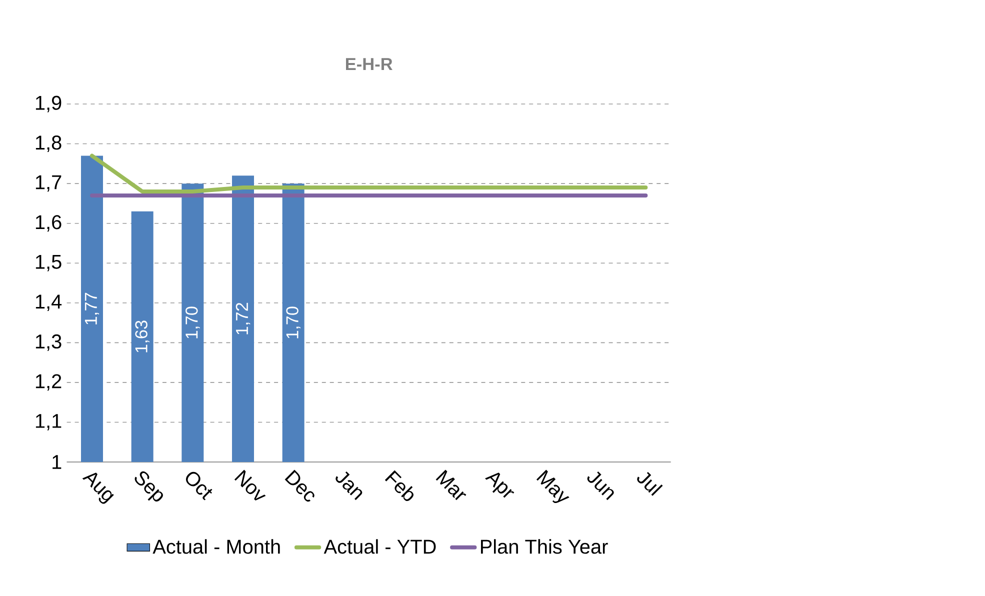 This screenshot has height=596, width=985. Describe the element at coordinates (250, 485) in the screenshot. I see `x-tick-label: Nov` at that location.